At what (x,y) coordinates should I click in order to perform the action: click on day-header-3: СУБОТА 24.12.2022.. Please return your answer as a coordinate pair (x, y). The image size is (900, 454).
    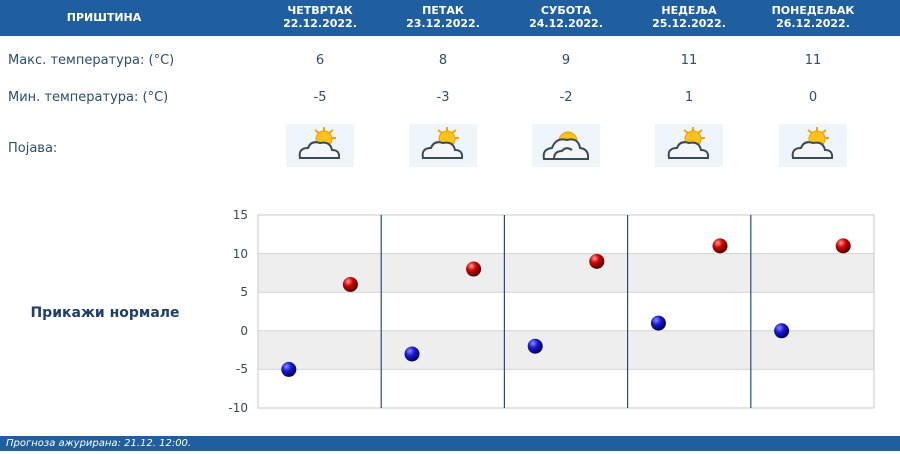
    Looking at the image, I should click on (566, 17).